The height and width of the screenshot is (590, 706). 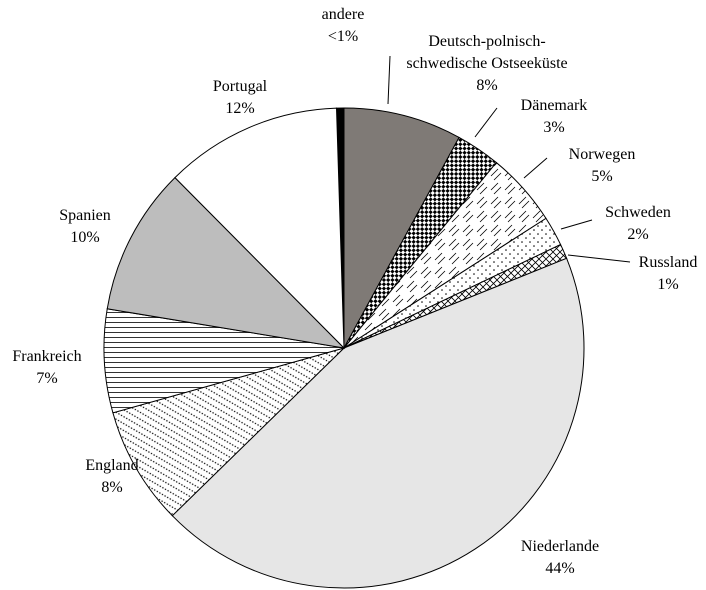 I want to click on value-label: 7%, so click(x=47, y=378).